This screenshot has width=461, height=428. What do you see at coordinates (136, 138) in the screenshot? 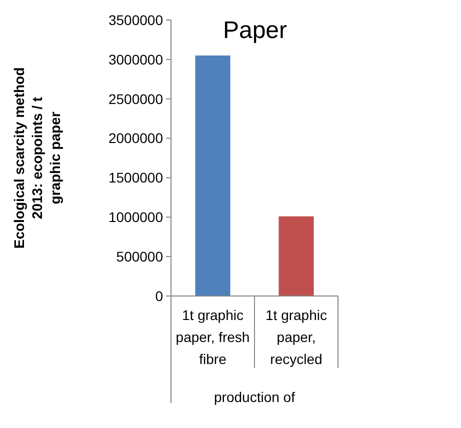
I see `y-tick-label: 2000000` at bounding box center [136, 138].